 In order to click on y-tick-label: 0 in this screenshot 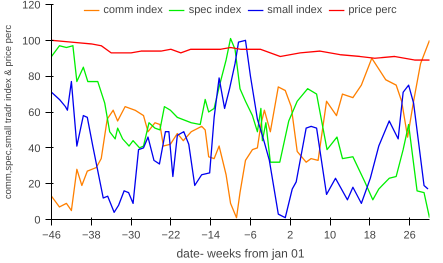, I will do `click(37, 220)`.